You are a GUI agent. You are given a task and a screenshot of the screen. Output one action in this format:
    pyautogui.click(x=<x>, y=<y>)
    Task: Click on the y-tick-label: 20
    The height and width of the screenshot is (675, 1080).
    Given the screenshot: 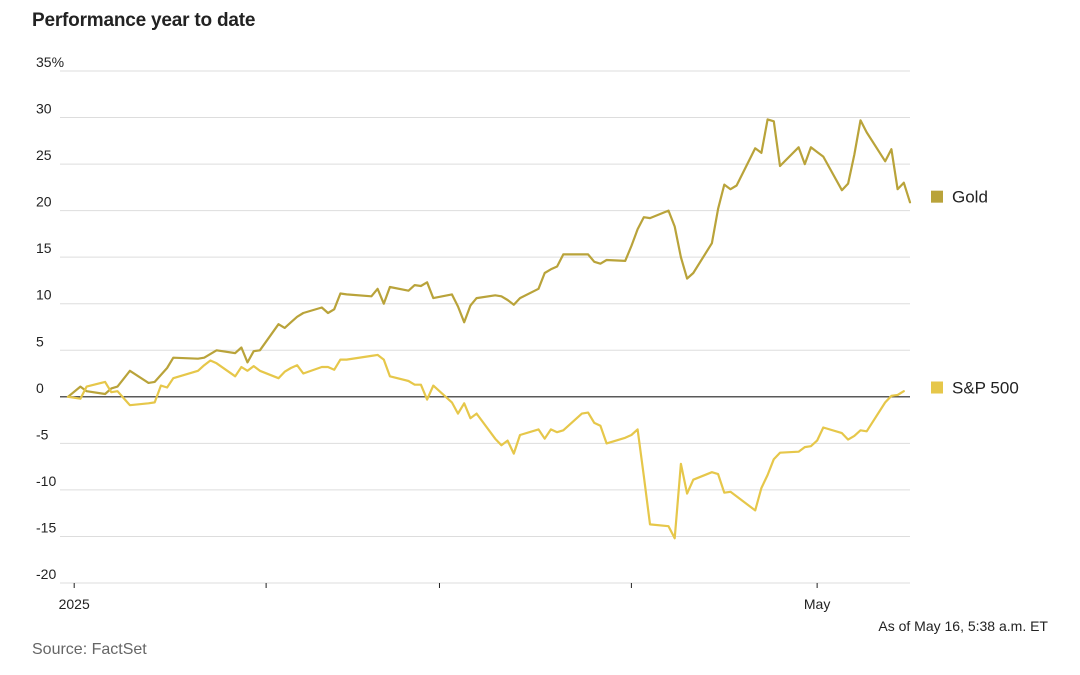 What is the action you would take?
    pyautogui.click(x=44, y=202)
    